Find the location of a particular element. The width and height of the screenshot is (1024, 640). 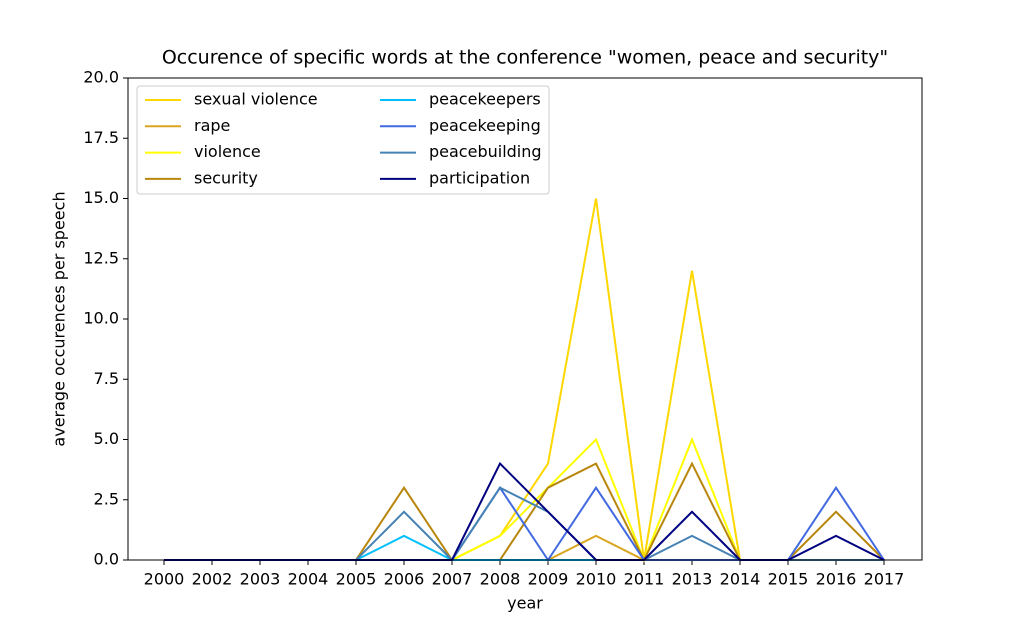

legend-label: peacebuilding is located at coordinates (485, 151).